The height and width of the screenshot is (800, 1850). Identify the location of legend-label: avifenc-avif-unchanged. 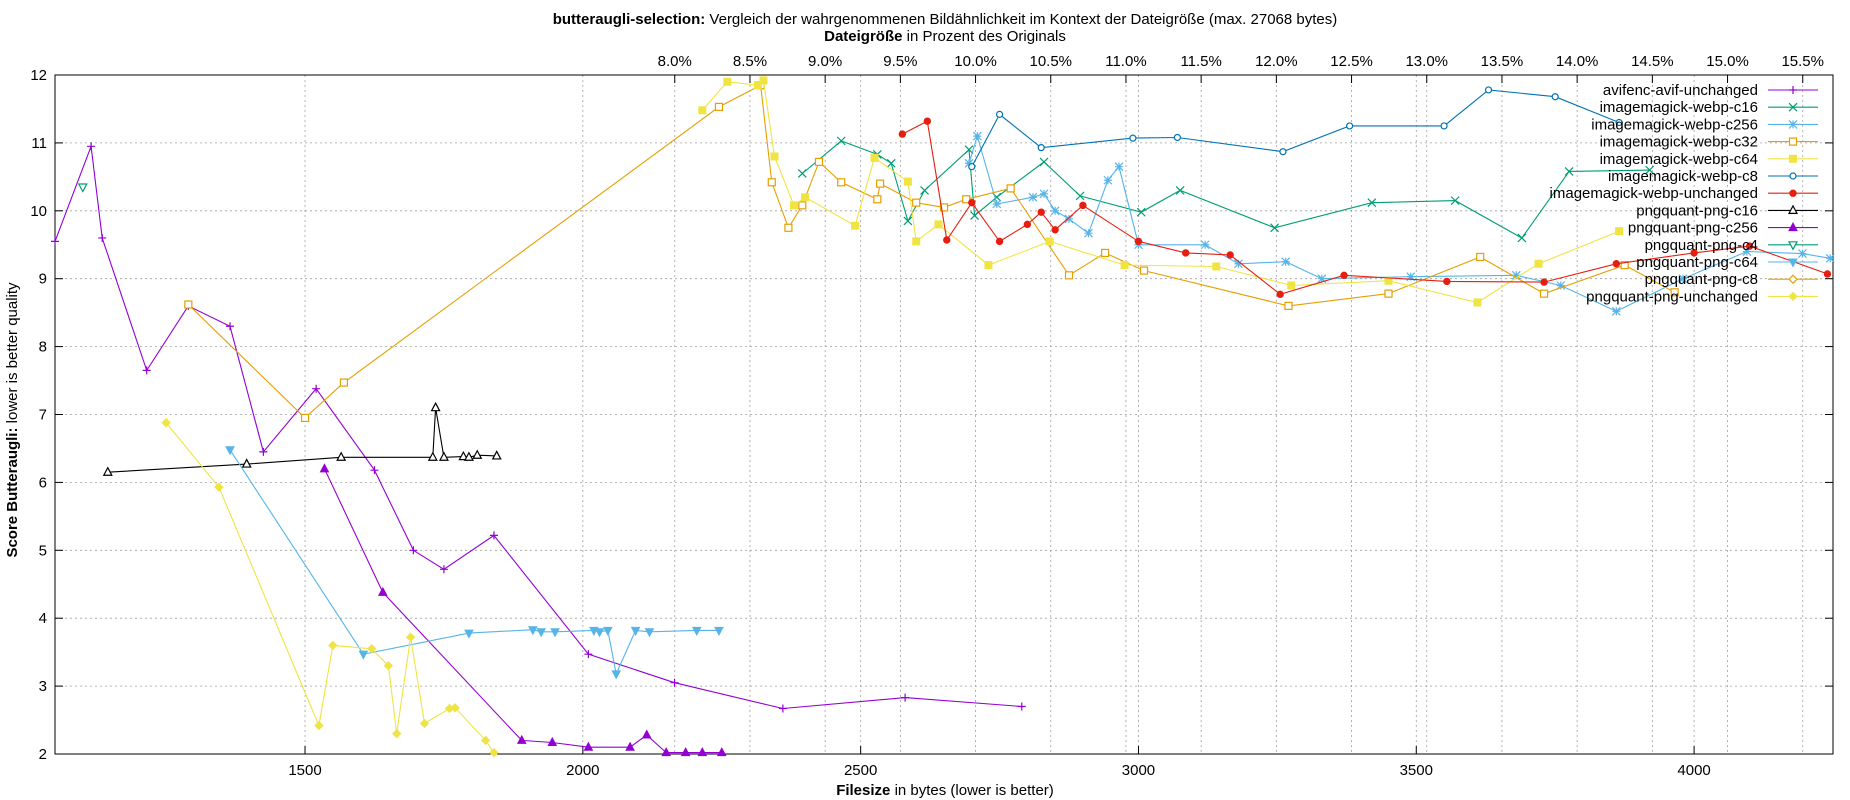
(1680, 90).